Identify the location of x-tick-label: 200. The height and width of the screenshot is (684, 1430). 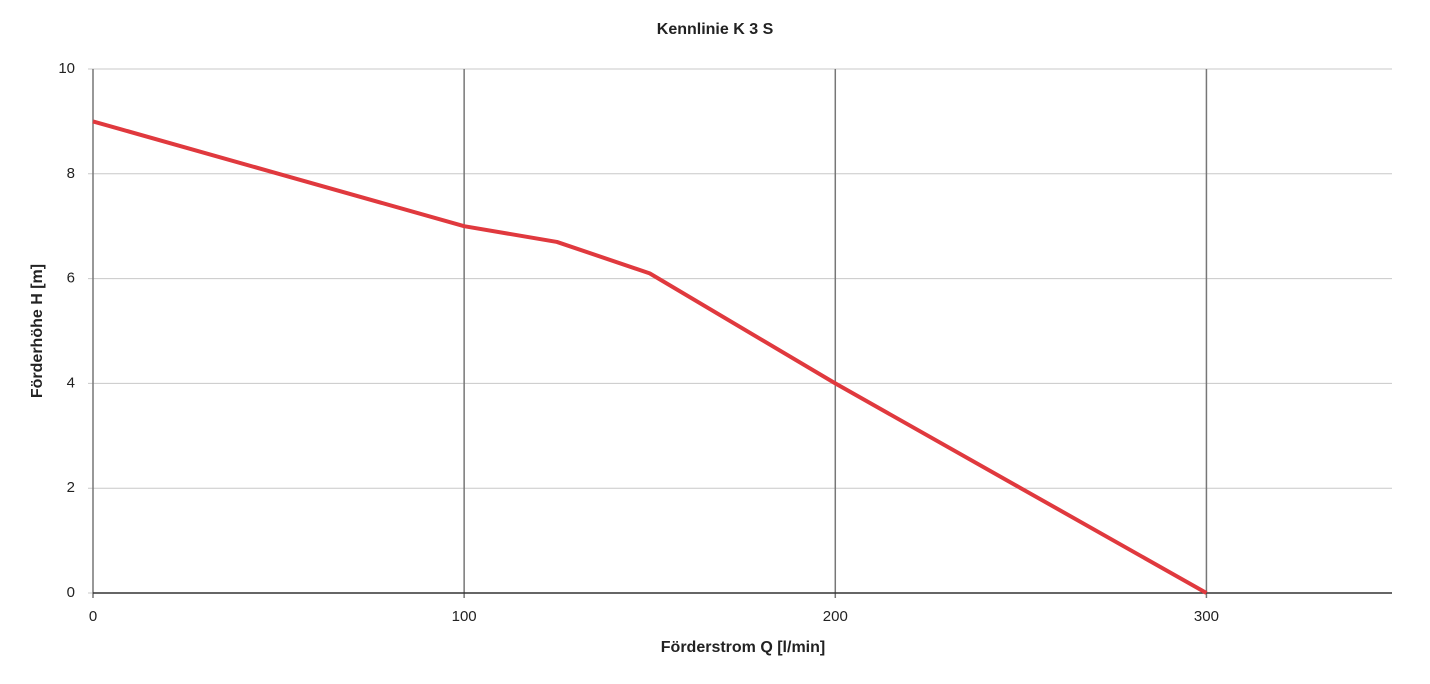
(835, 616).